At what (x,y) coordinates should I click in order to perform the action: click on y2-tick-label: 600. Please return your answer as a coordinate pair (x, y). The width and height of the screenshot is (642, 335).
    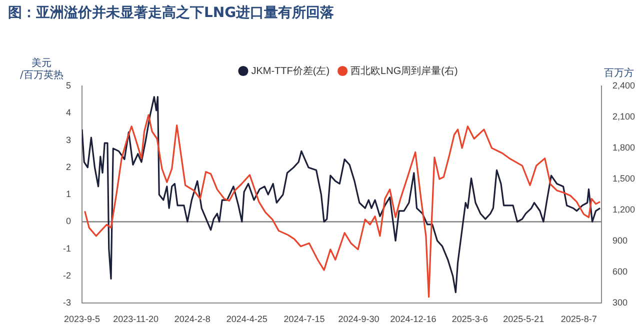
    Looking at the image, I should click on (620, 271).